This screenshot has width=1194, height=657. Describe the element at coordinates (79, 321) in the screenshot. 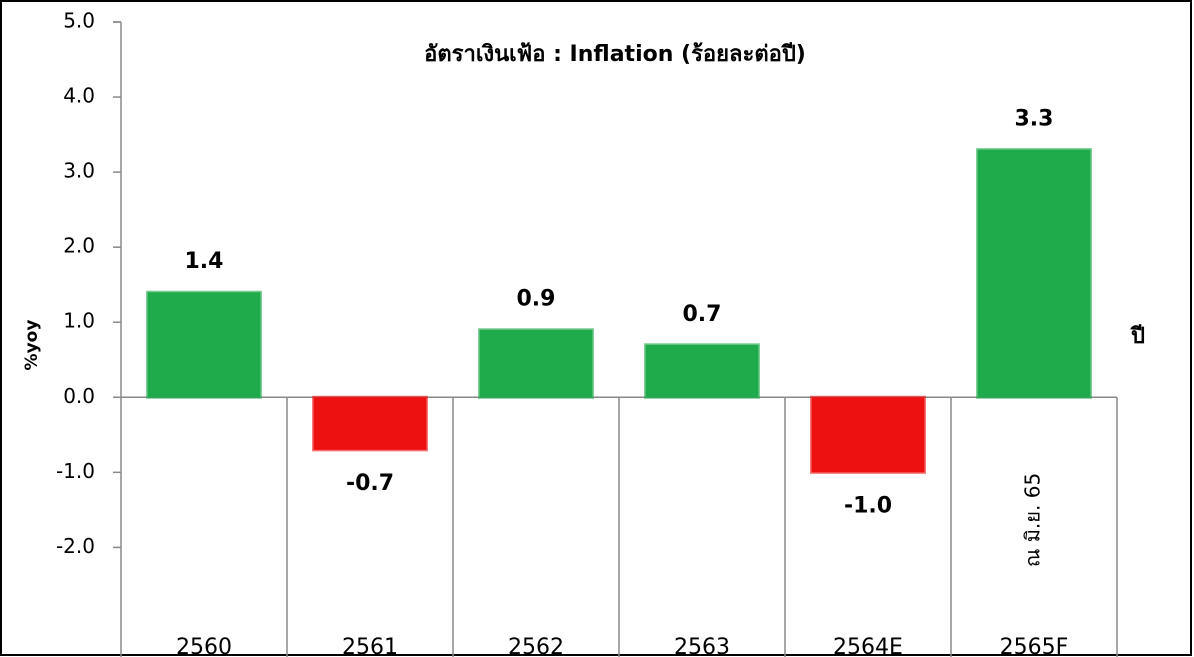

I see `y-tick-label: 1.0` at that location.